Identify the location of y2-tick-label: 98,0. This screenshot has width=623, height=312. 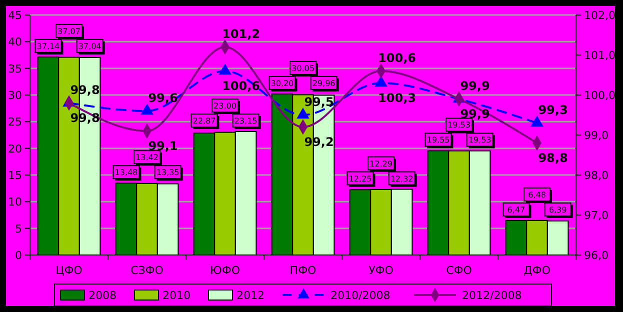
(596, 175).